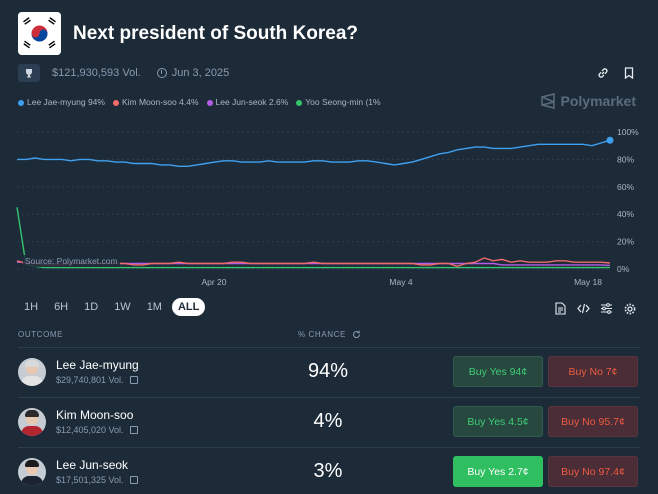 The width and height of the screenshot is (658, 494). I want to click on series-endpoint-dot, so click(610, 140).